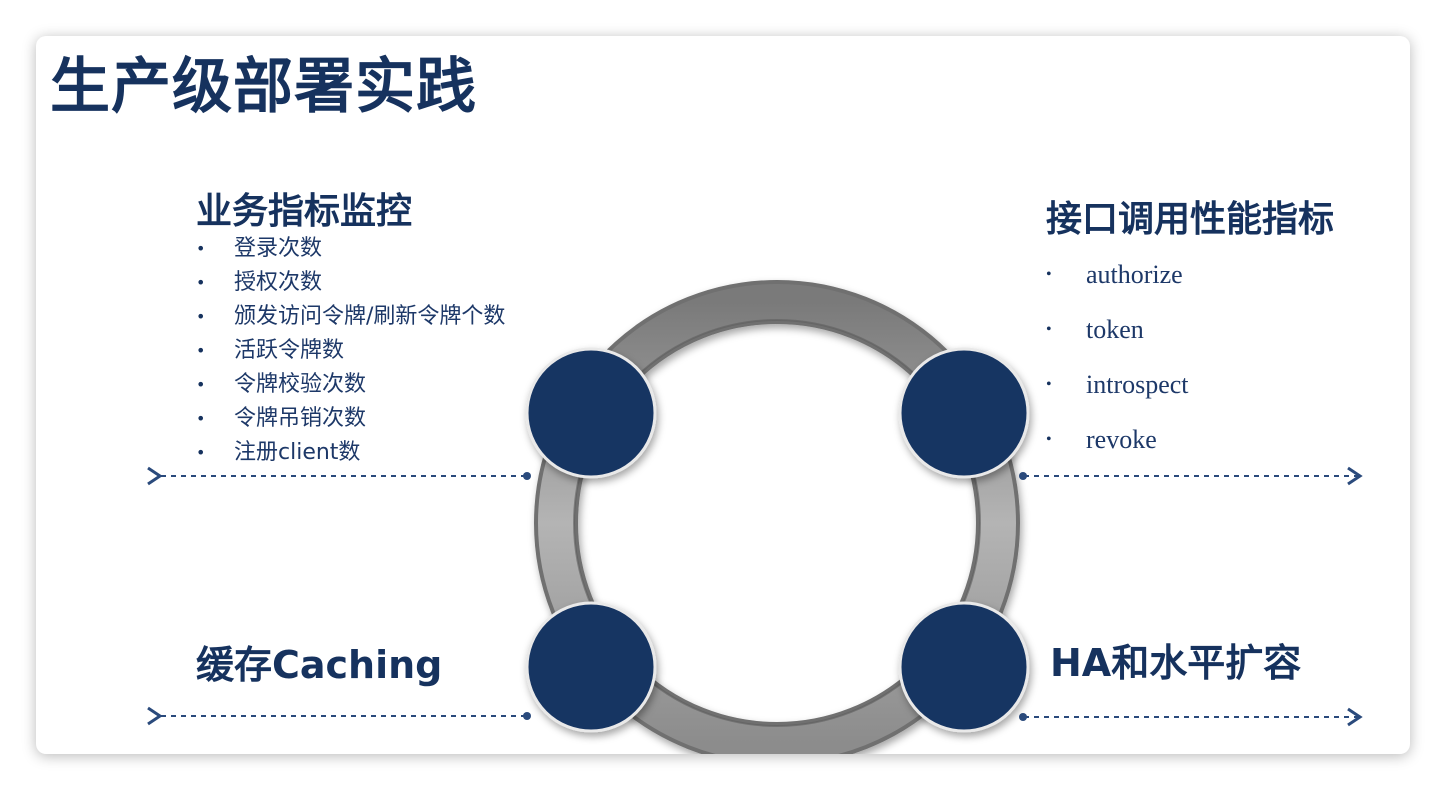  I want to click on node-top-right, so click(964, 413).